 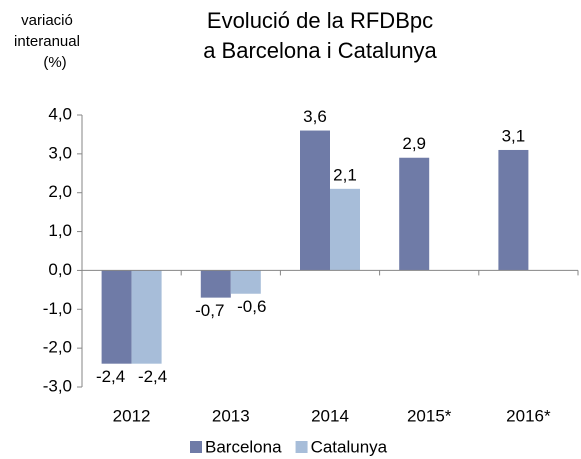 I want to click on y-axis-label: (%), so click(x=54, y=62).